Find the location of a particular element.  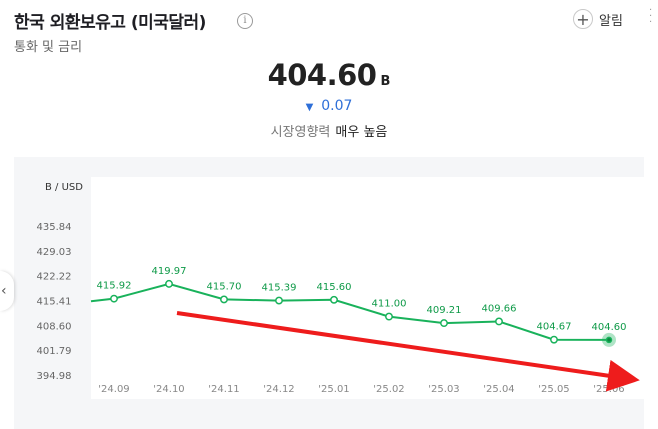

x-tick-label: '24.10 is located at coordinates (168, 389).